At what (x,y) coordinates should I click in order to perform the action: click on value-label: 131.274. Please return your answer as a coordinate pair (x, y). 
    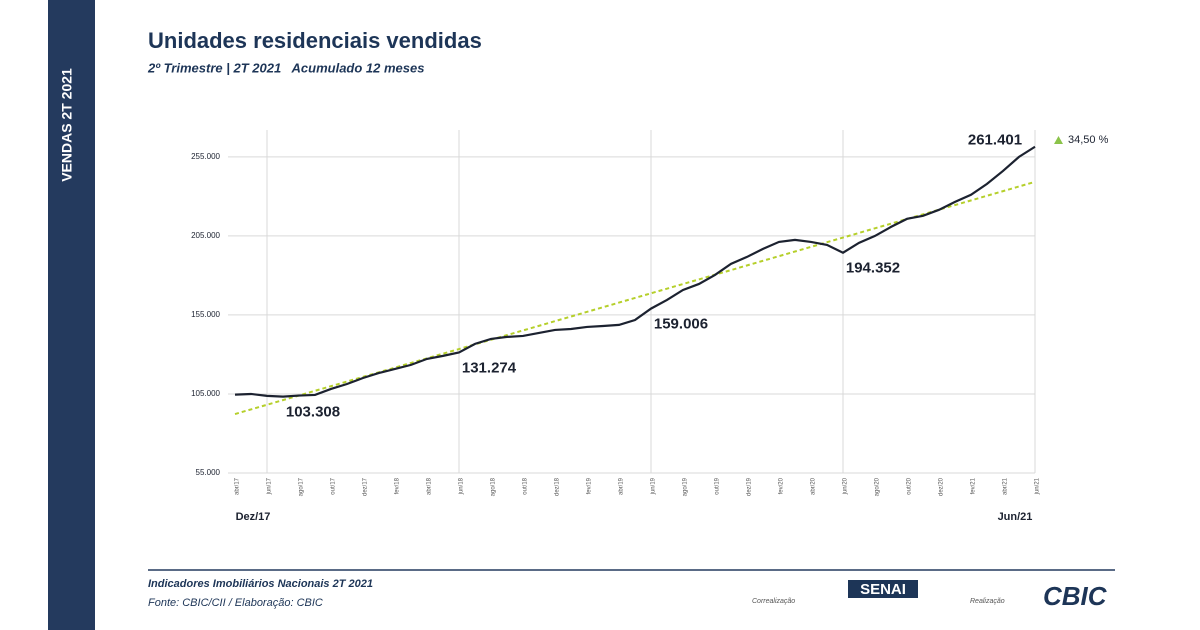
    Looking at the image, I should click on (489, 367).